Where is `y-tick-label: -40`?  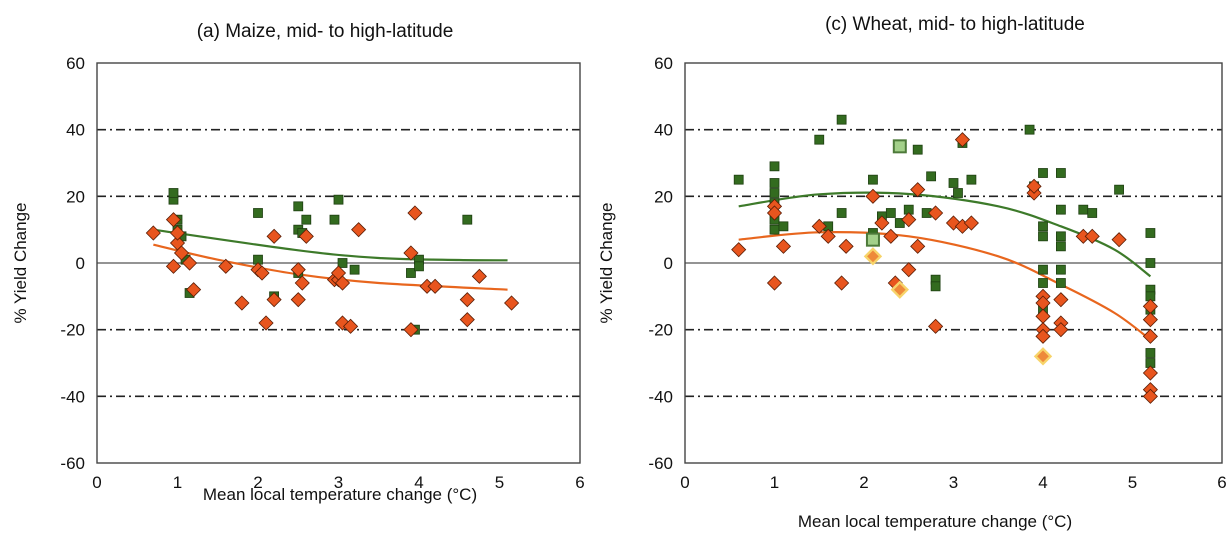 y-tick-label: -40 is located at coordinates (660, 396).